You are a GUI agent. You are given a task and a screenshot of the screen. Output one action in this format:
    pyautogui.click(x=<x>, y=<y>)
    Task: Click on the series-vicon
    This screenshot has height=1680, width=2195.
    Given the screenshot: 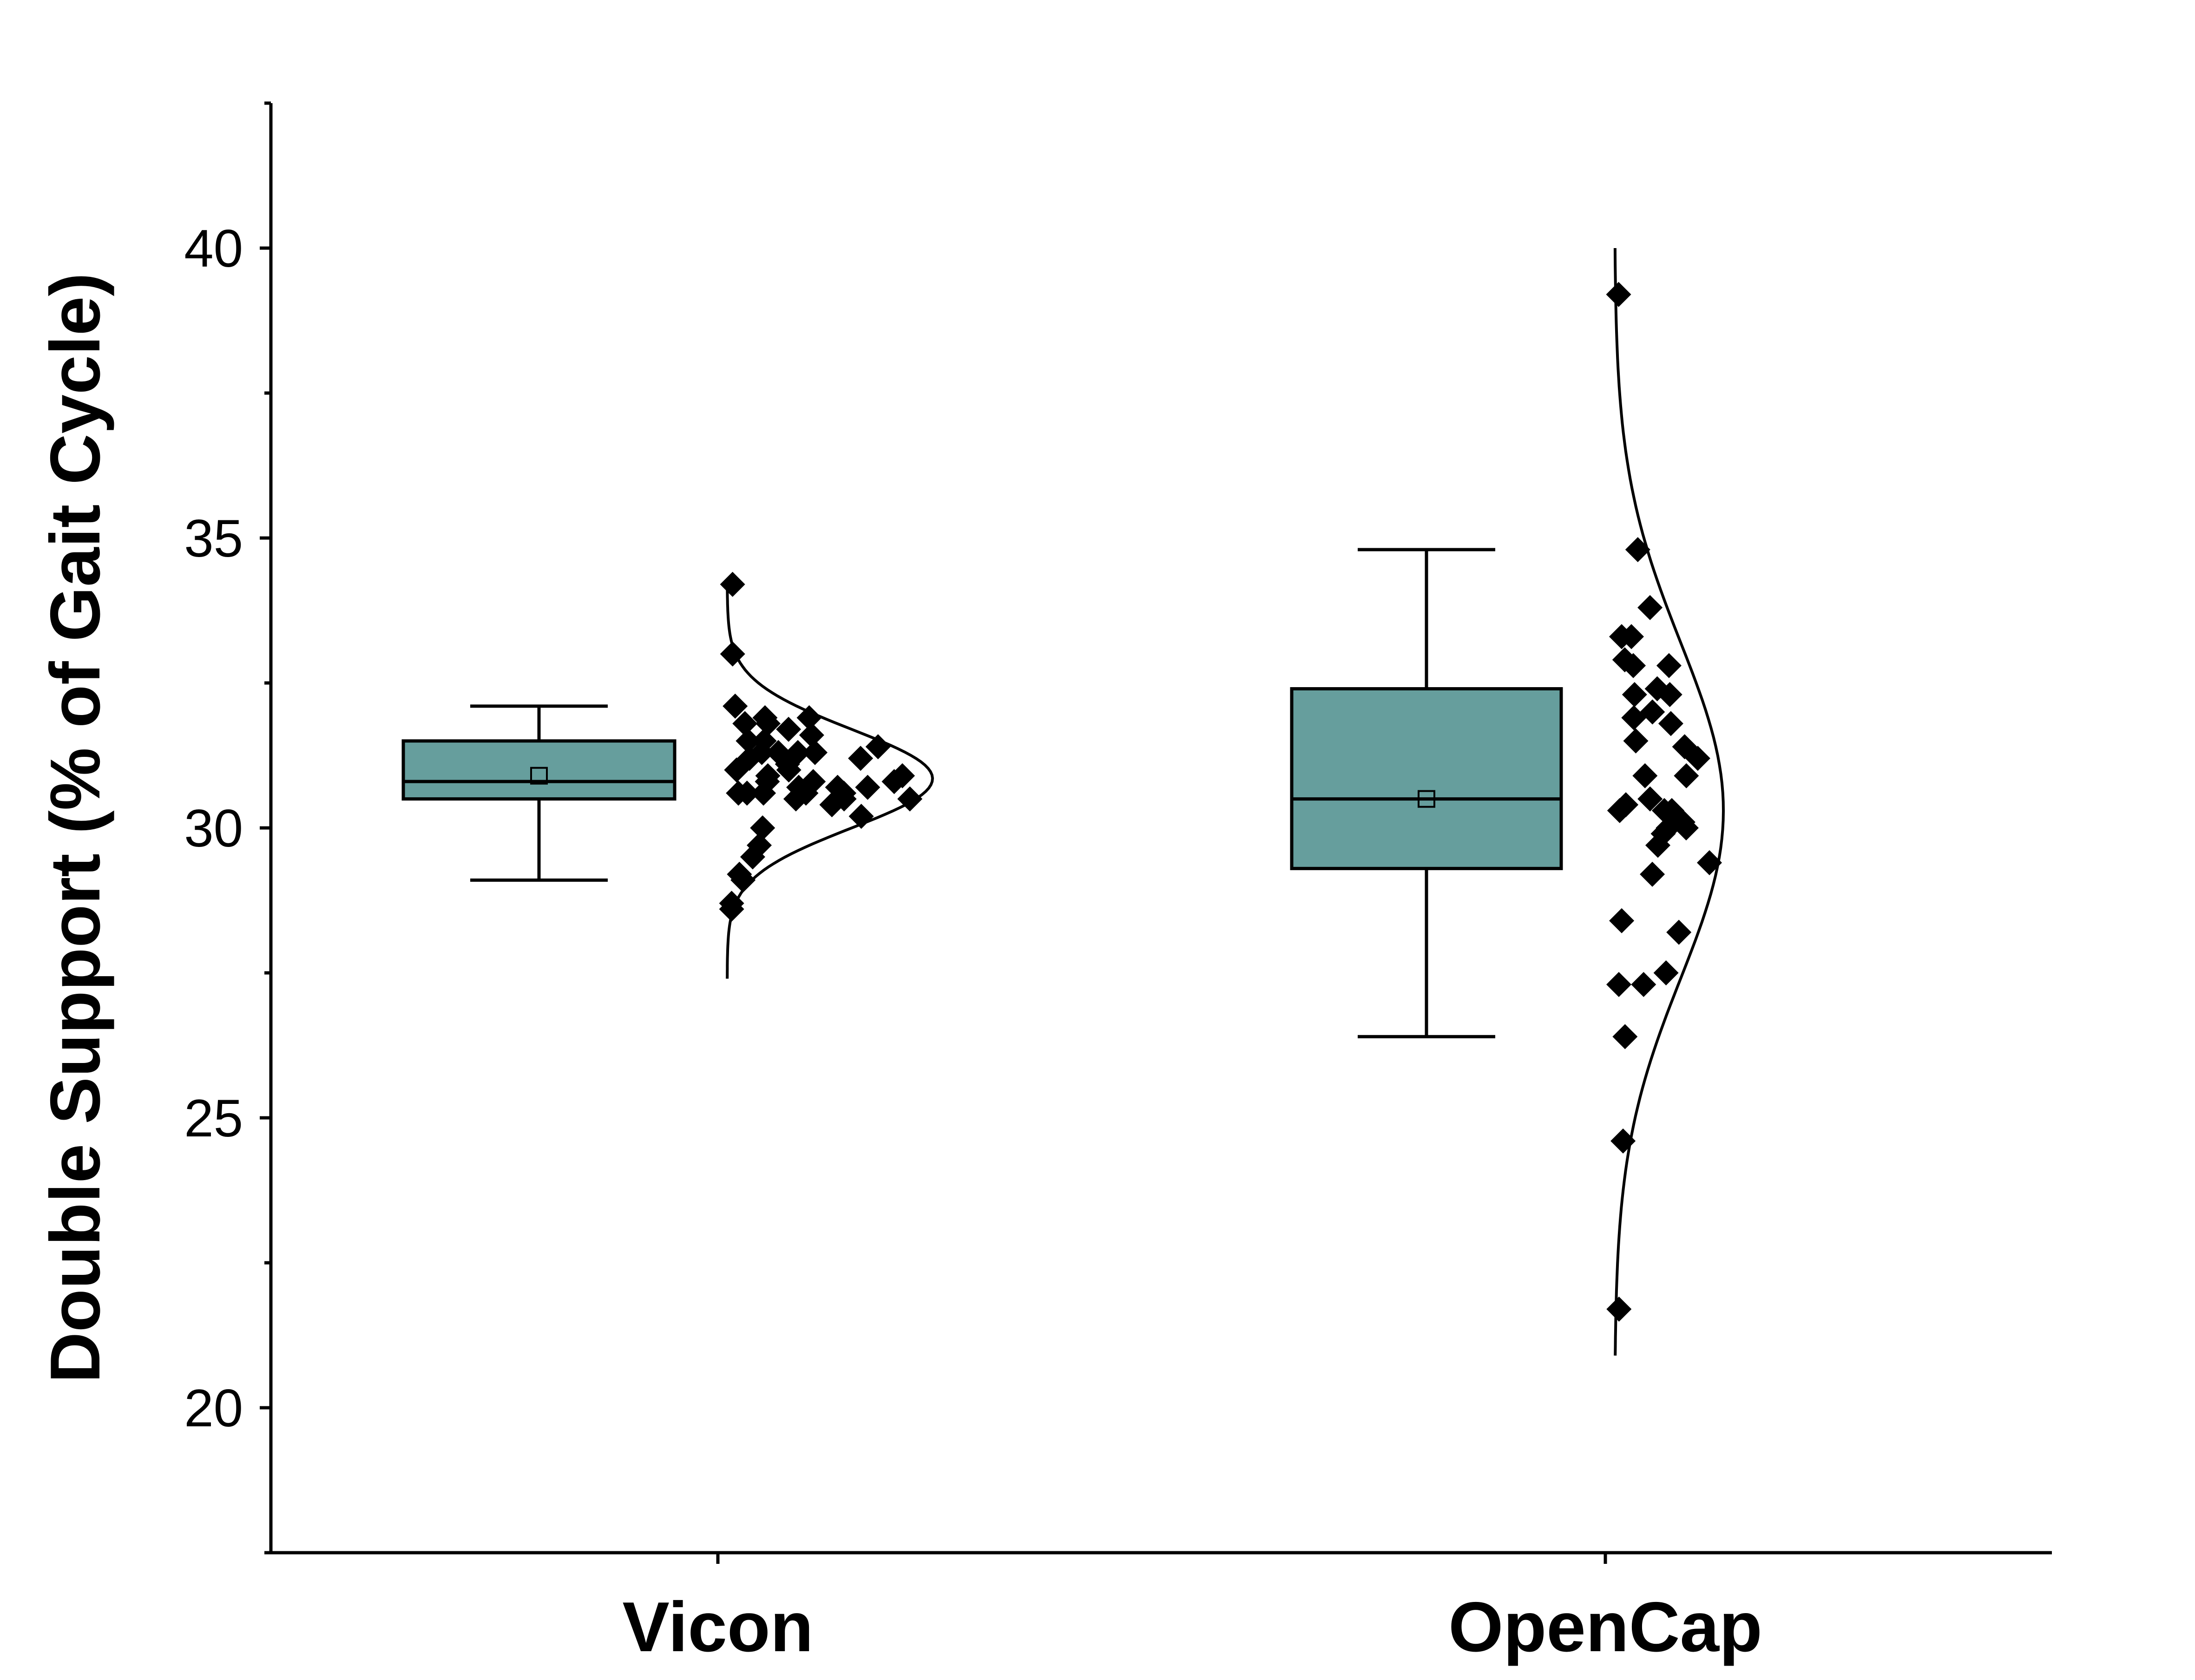 What is the action you would take?
    pyautogui.click(x=667, y=775)
    